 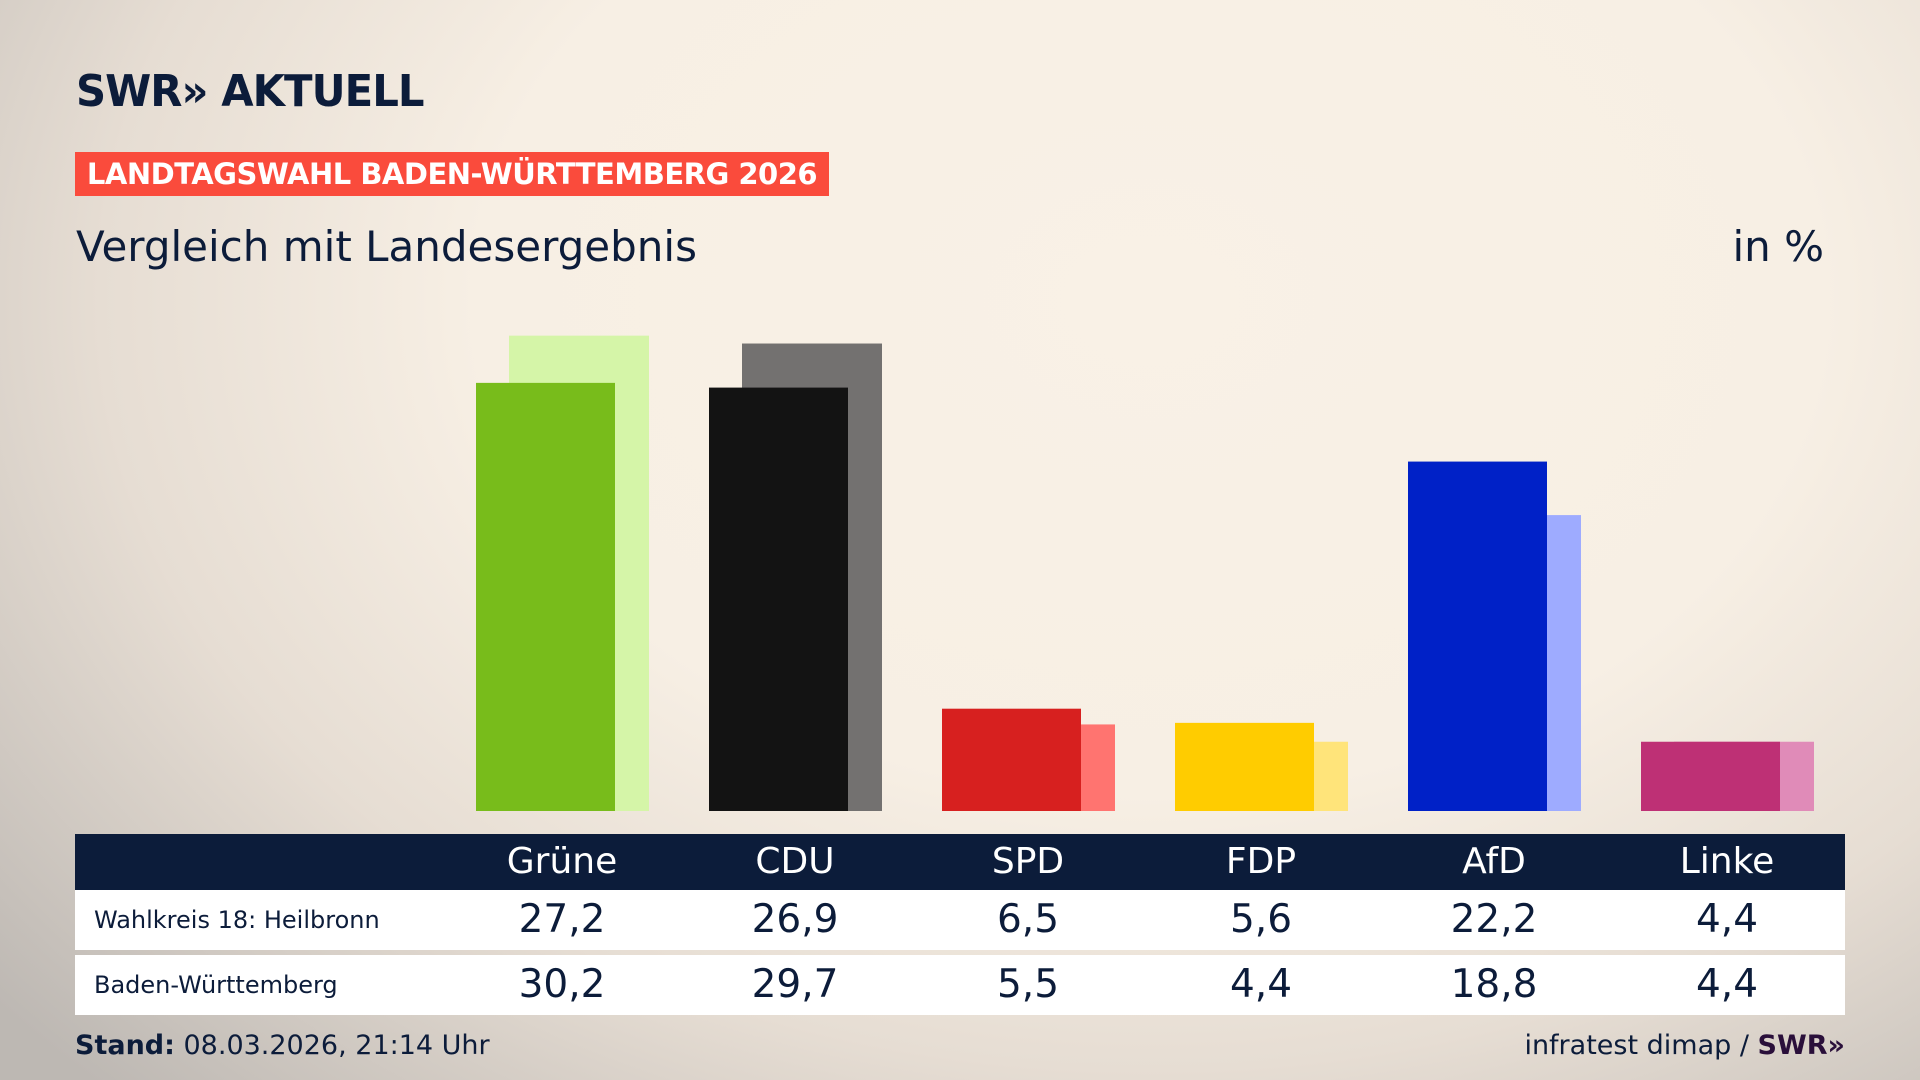 I want to click on unit-label: in %, so click(x=1778, y=246).